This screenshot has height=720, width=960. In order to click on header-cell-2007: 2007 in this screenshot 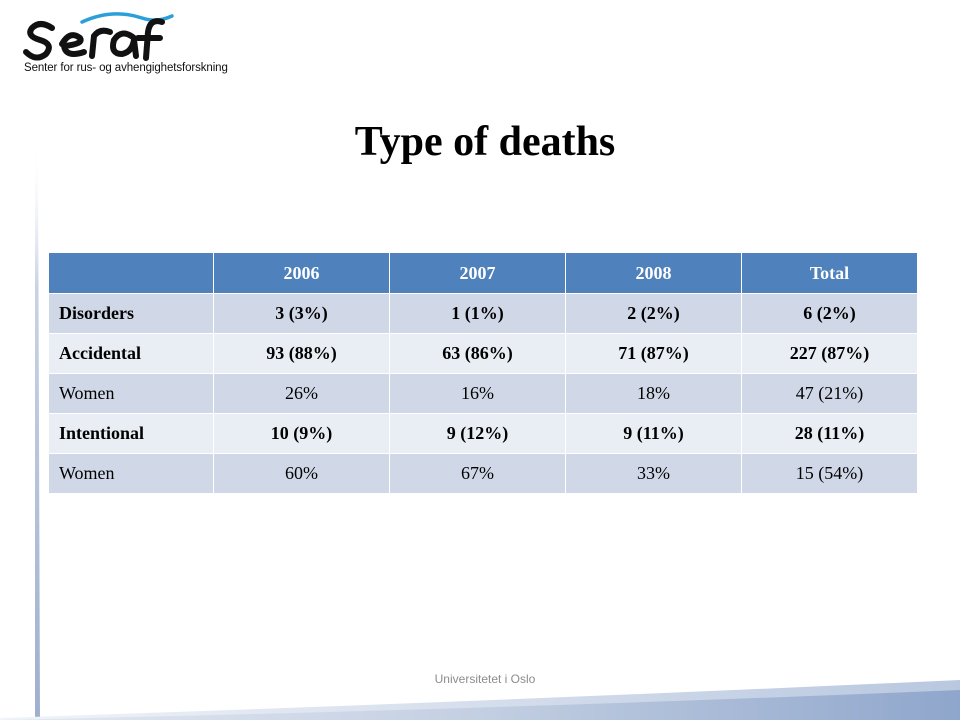, I will do `click(477, 273)`.